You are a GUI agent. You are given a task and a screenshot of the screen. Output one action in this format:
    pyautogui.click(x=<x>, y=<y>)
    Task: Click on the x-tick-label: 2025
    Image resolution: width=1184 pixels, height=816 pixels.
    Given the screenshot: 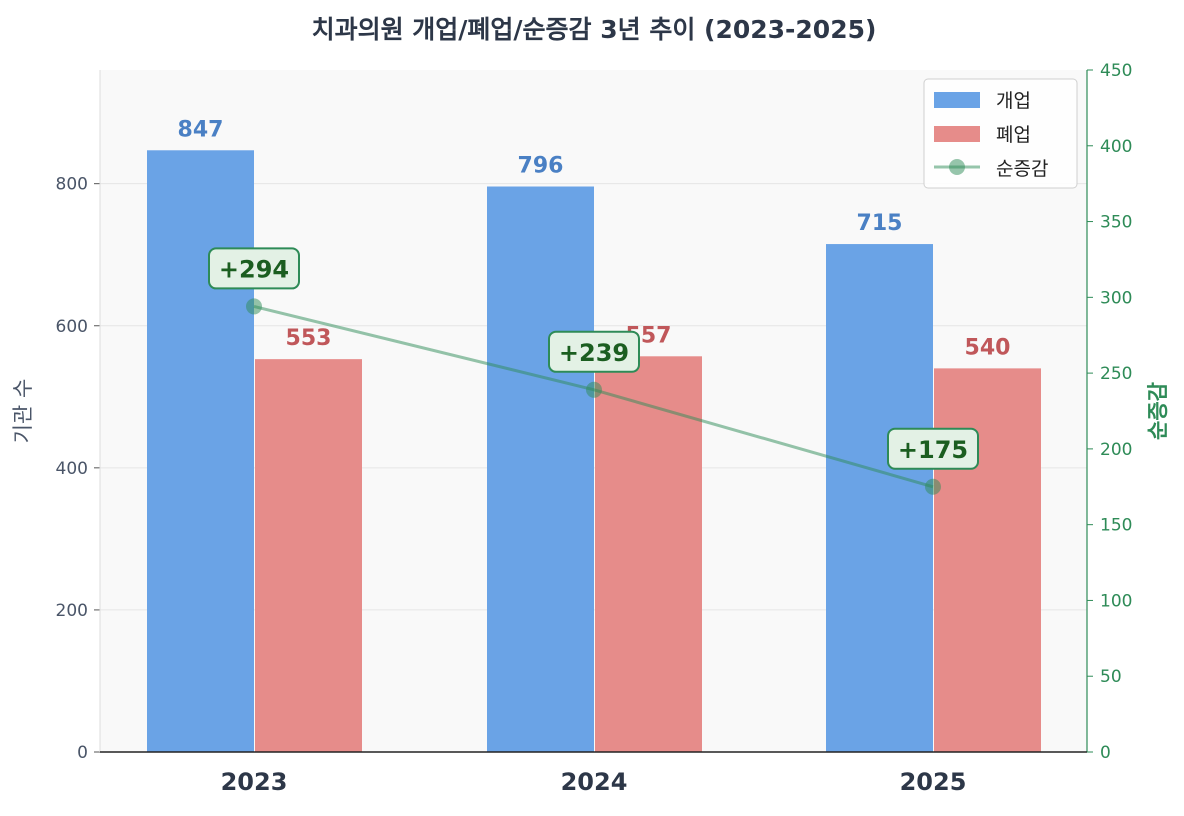 What is the action you would take?
    pyautogui.click(x=933, y=782)
    